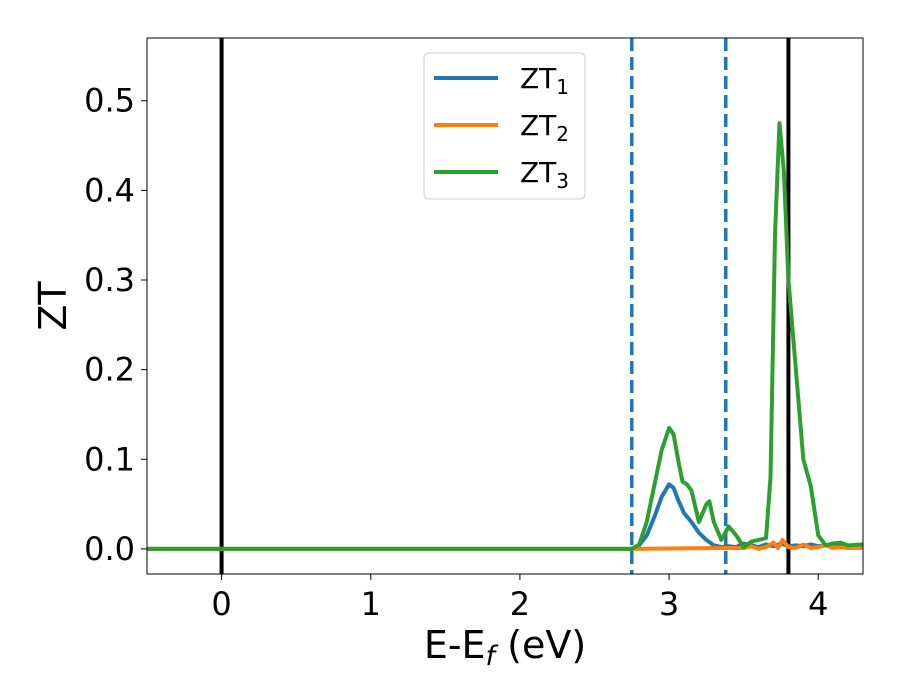  What do you see at coordinates (544, 127) in the screenshot?
I see `legend-label-2: ZT2` at bounding box center [544, 127].